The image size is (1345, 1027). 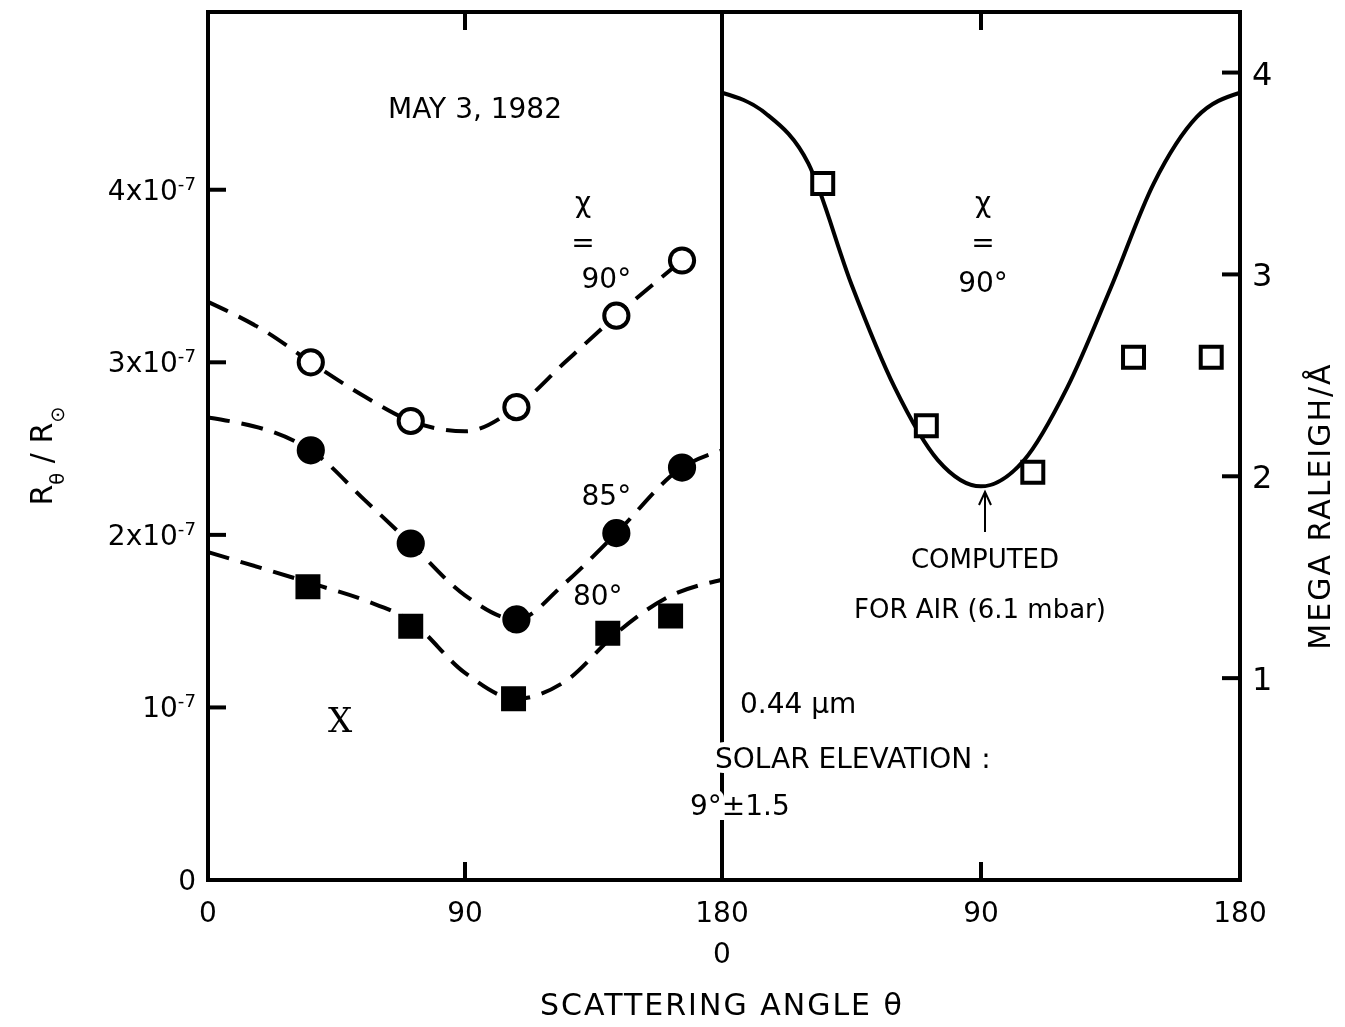 I want to click on y2-axis-title: MEGA RALEIGH/Å, so click(x=1319, y=506).